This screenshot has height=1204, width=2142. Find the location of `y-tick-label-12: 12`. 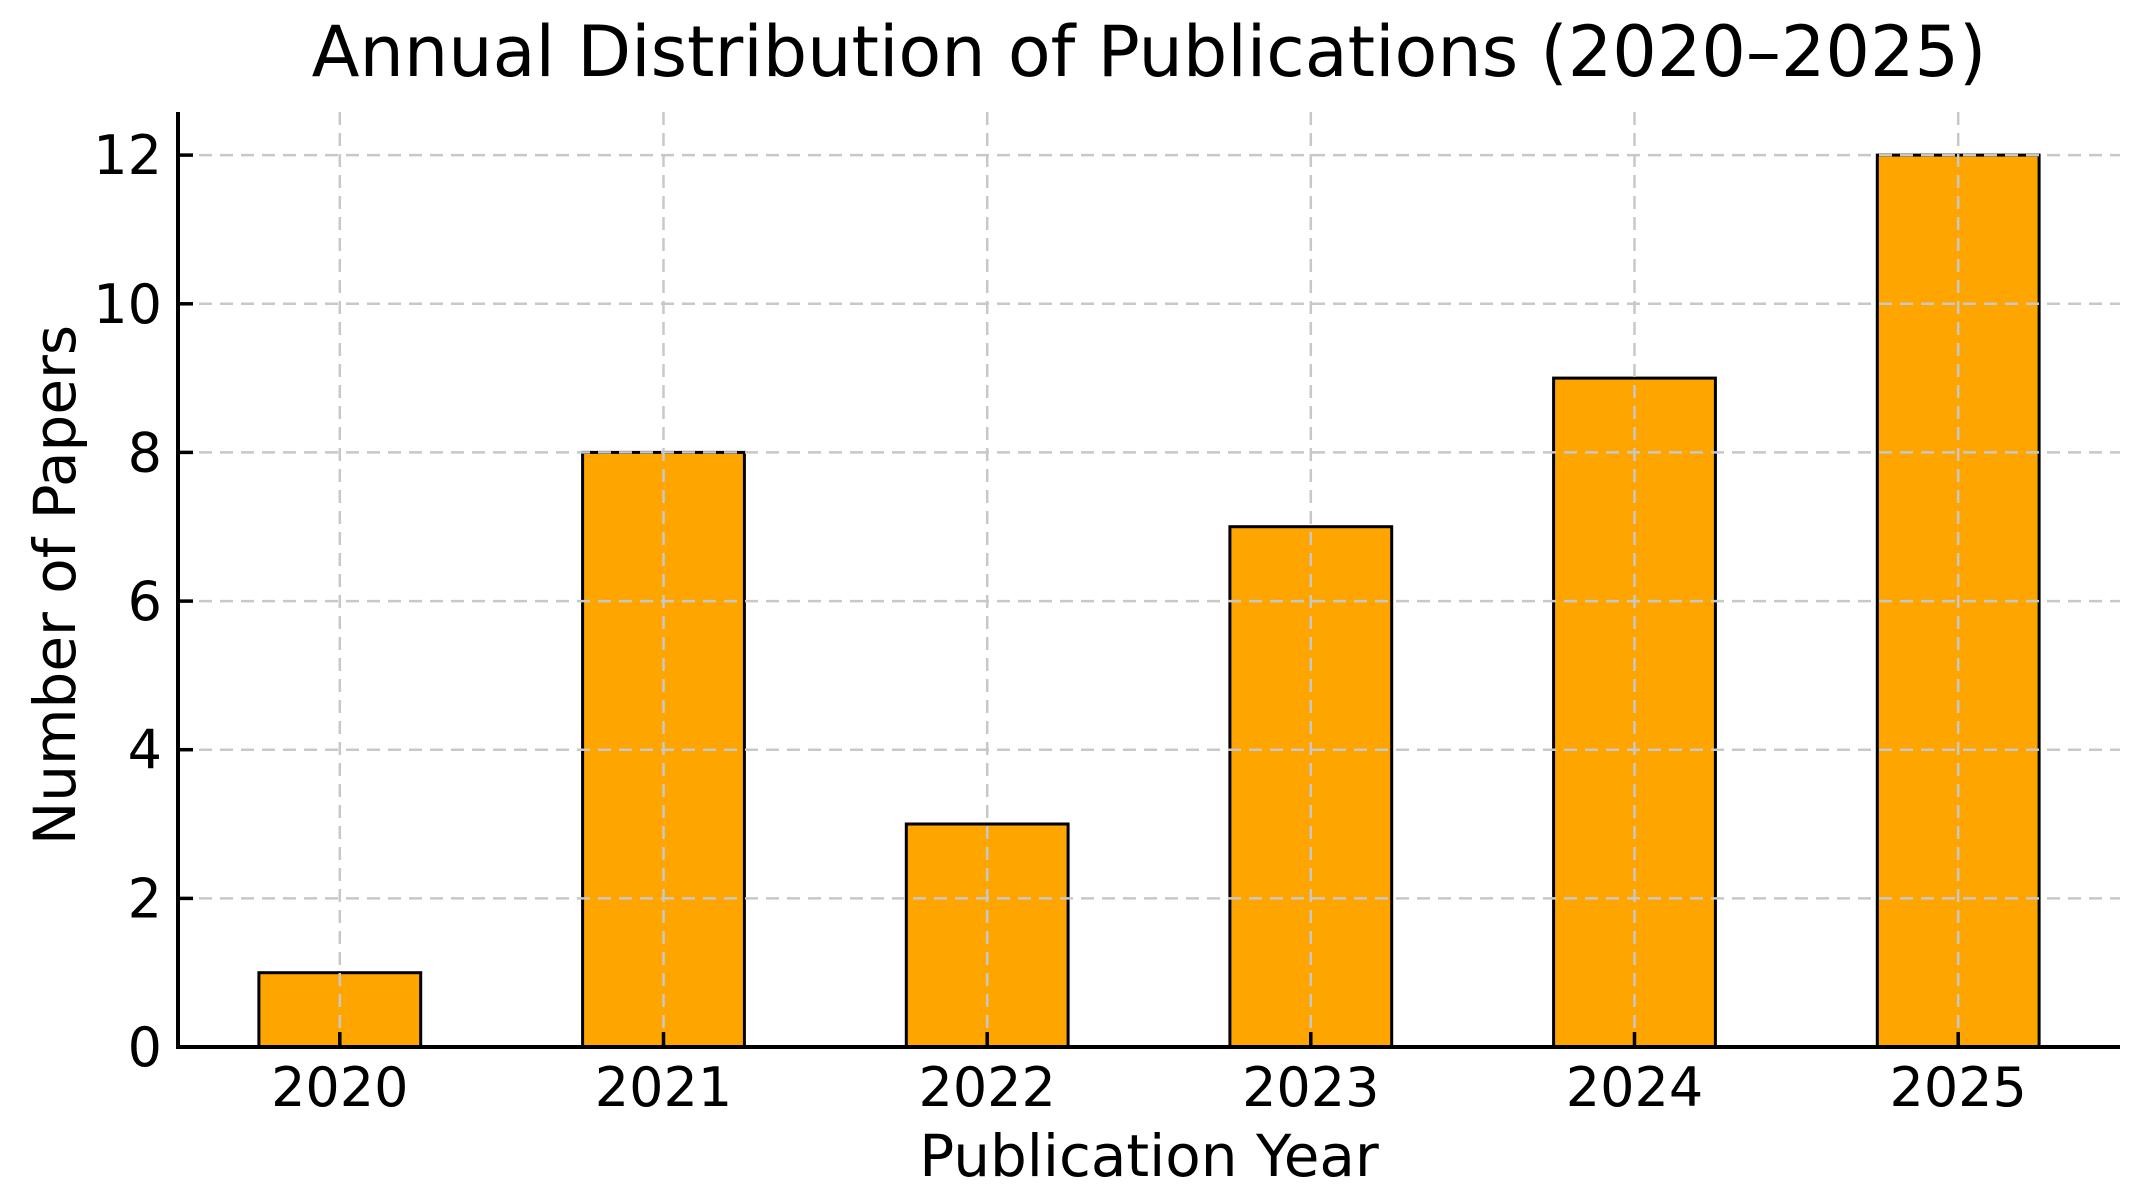

y-tick-label-12: 12 is located at coordinates (127, 155).